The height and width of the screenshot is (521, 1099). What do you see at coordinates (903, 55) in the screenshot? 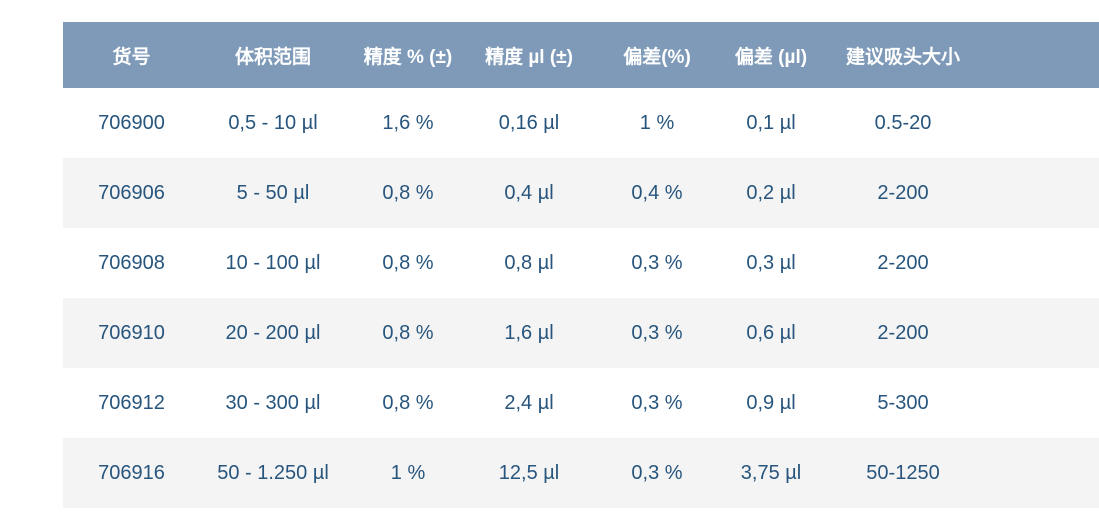
I see `column-header-recommended-tip-size: 建议吸头大小` at bounding box center [903, 55].